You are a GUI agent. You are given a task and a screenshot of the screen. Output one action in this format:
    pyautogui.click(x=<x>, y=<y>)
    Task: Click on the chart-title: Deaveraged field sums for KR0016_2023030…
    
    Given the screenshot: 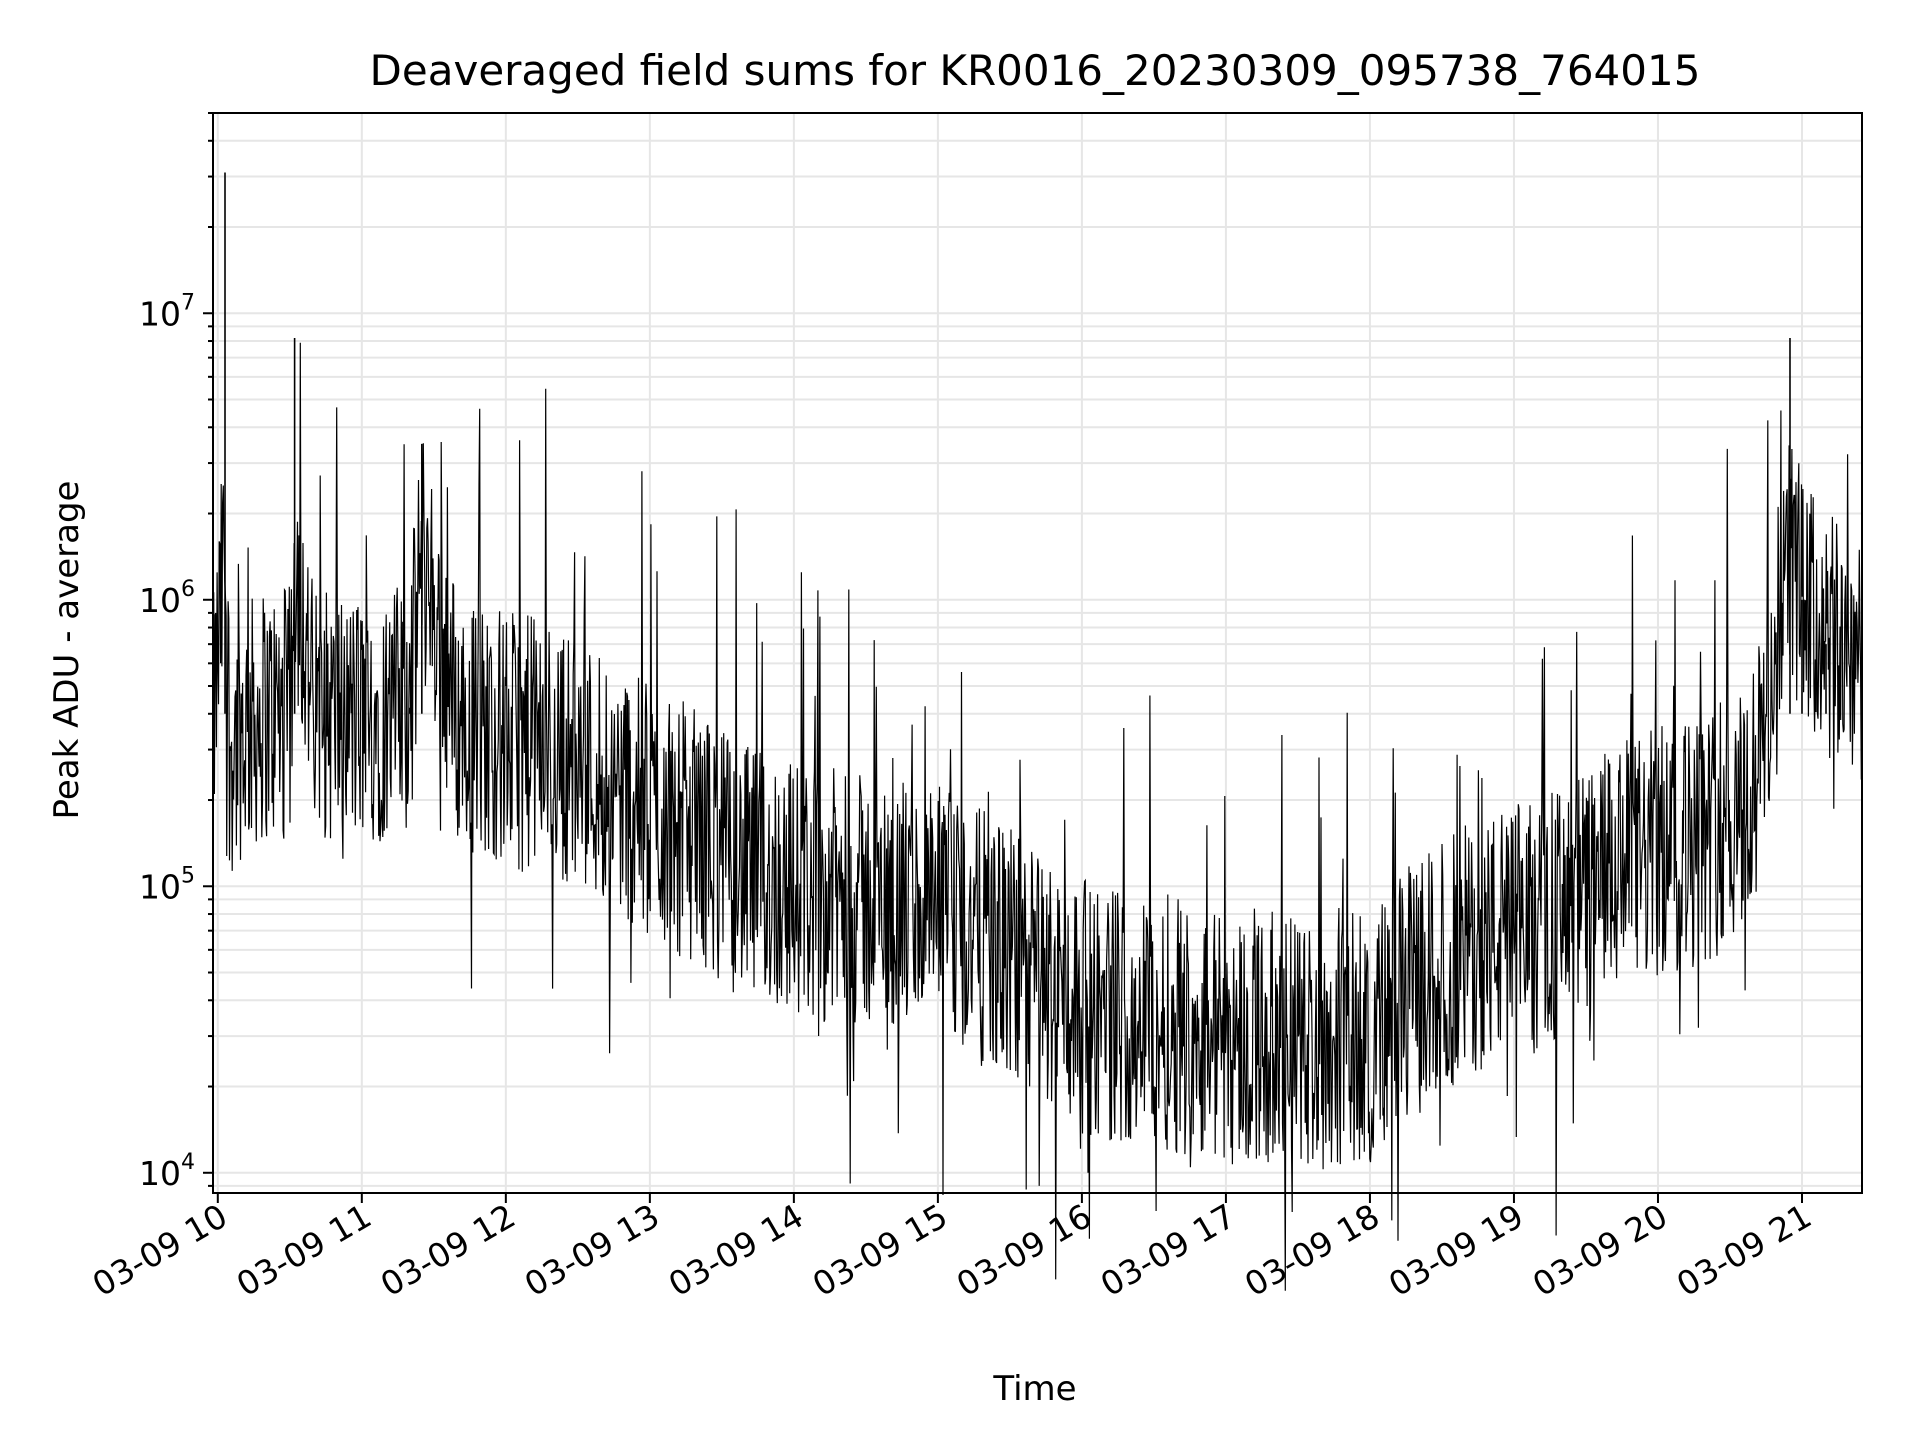 What is the action you would take?
    pyautogui.click(x=1035, y=70)
    